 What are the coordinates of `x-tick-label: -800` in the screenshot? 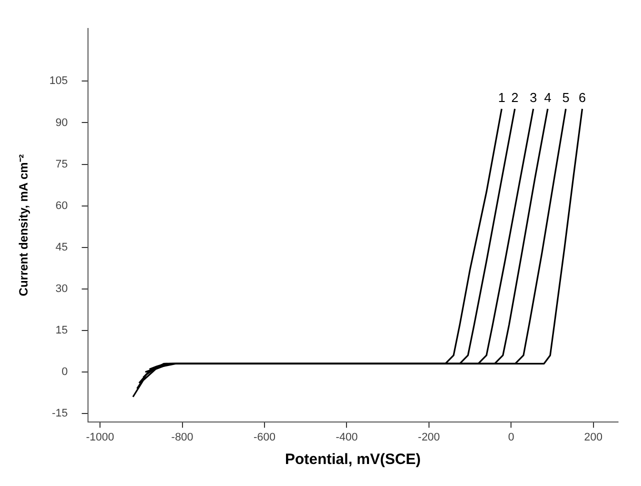 It's located at (182, 437).